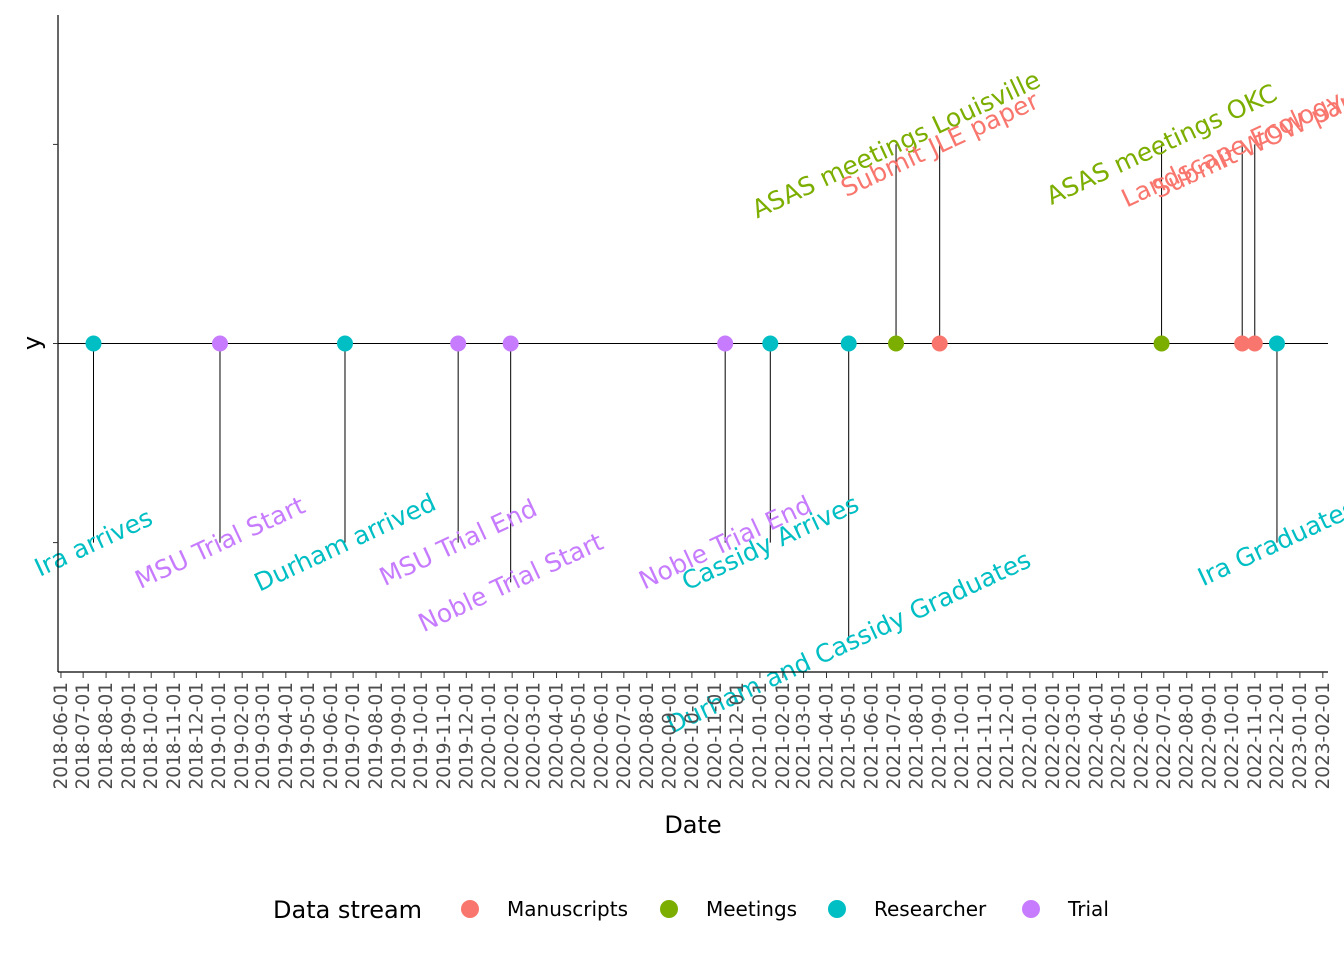 The image size is (1344, 960). Describe the element at coordinates (444, 736) in the screenshot. I see `x-tick-label: 2019-11-01` at that location.